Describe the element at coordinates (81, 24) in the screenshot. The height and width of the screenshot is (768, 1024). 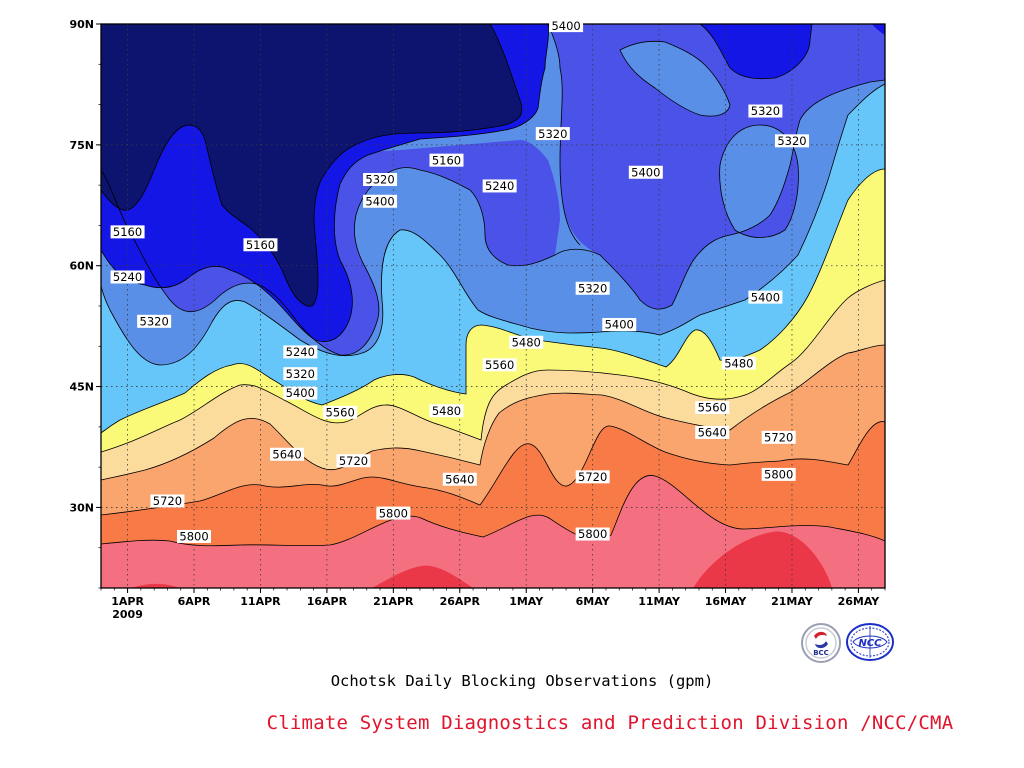
I see `y-tick-label: 90N` at that location.